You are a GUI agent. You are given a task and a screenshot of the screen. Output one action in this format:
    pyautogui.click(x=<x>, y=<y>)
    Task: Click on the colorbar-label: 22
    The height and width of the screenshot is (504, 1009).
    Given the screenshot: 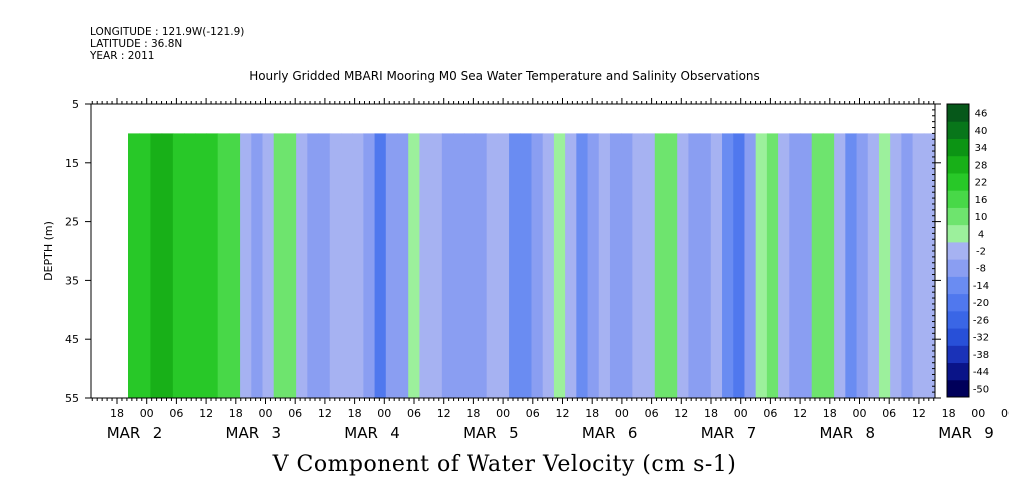 What is the action you would take?
    pyautogui.click(x=981, y=183)
    